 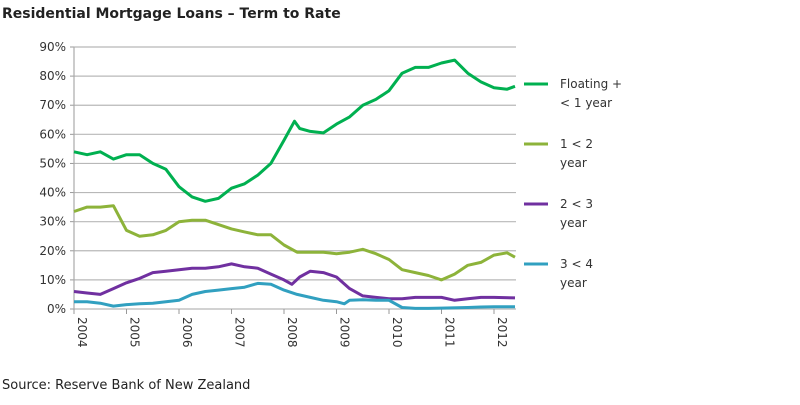 What do you see at coordinates (52, 163) in the screenshot?
I see `y-tick-label: 50%` at bounding box center [52, 163].